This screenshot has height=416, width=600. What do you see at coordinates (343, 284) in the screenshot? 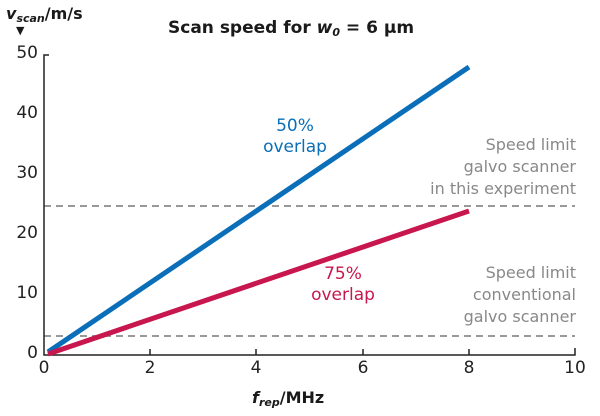
I see `annotation-75-overlap: 75% overlap` at bounding box center [343, 284].